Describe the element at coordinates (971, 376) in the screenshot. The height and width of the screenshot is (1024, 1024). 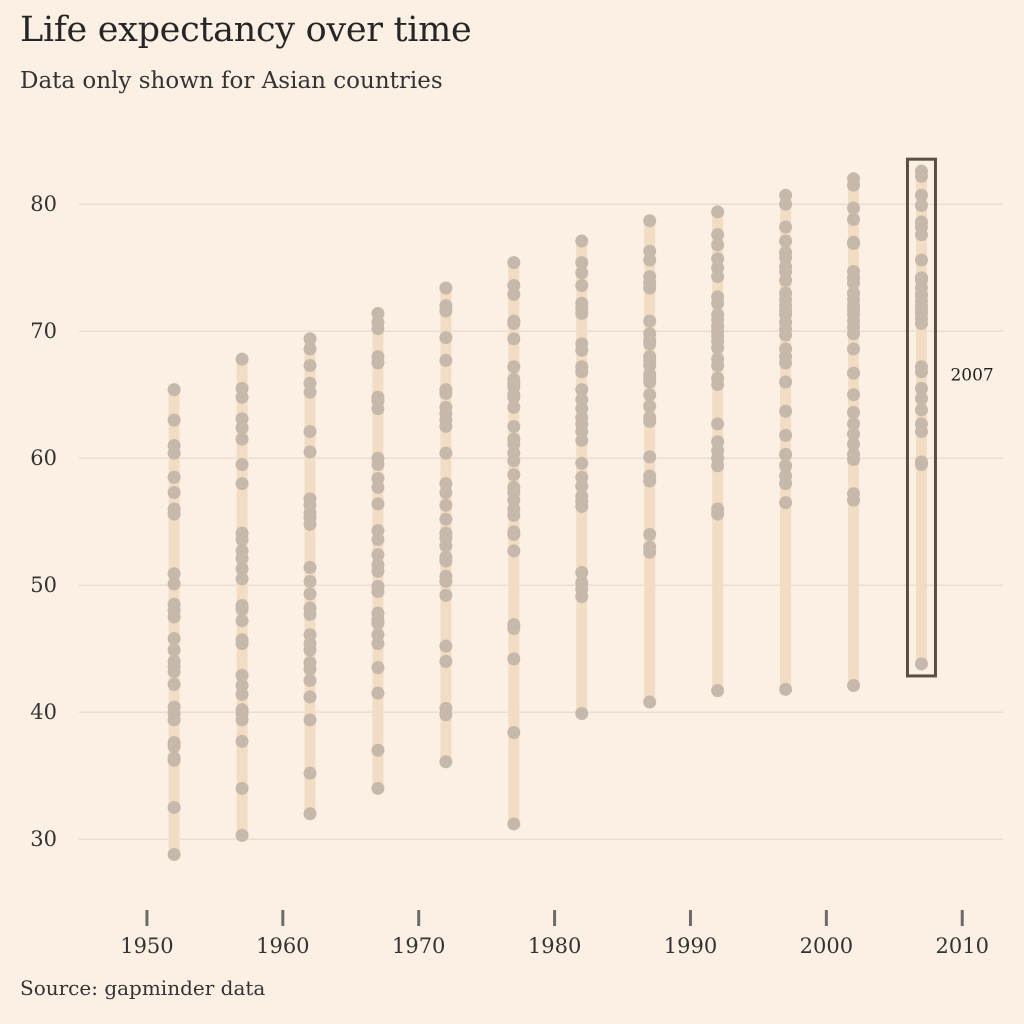
I see `annotation-label: 2007` at that location.